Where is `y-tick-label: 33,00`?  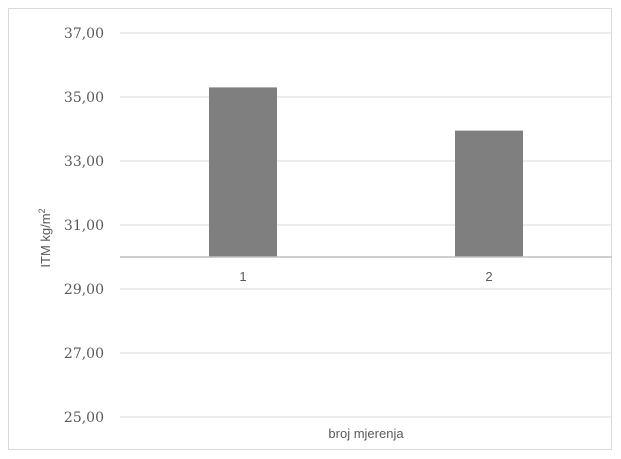 y-tick-label: 33,00 is located at coordinates (84, 162).